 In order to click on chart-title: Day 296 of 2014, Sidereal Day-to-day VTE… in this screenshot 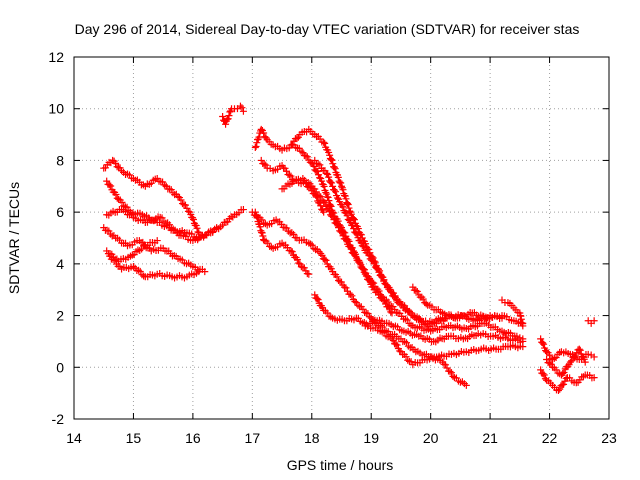, I will do `click(327, 29)`.